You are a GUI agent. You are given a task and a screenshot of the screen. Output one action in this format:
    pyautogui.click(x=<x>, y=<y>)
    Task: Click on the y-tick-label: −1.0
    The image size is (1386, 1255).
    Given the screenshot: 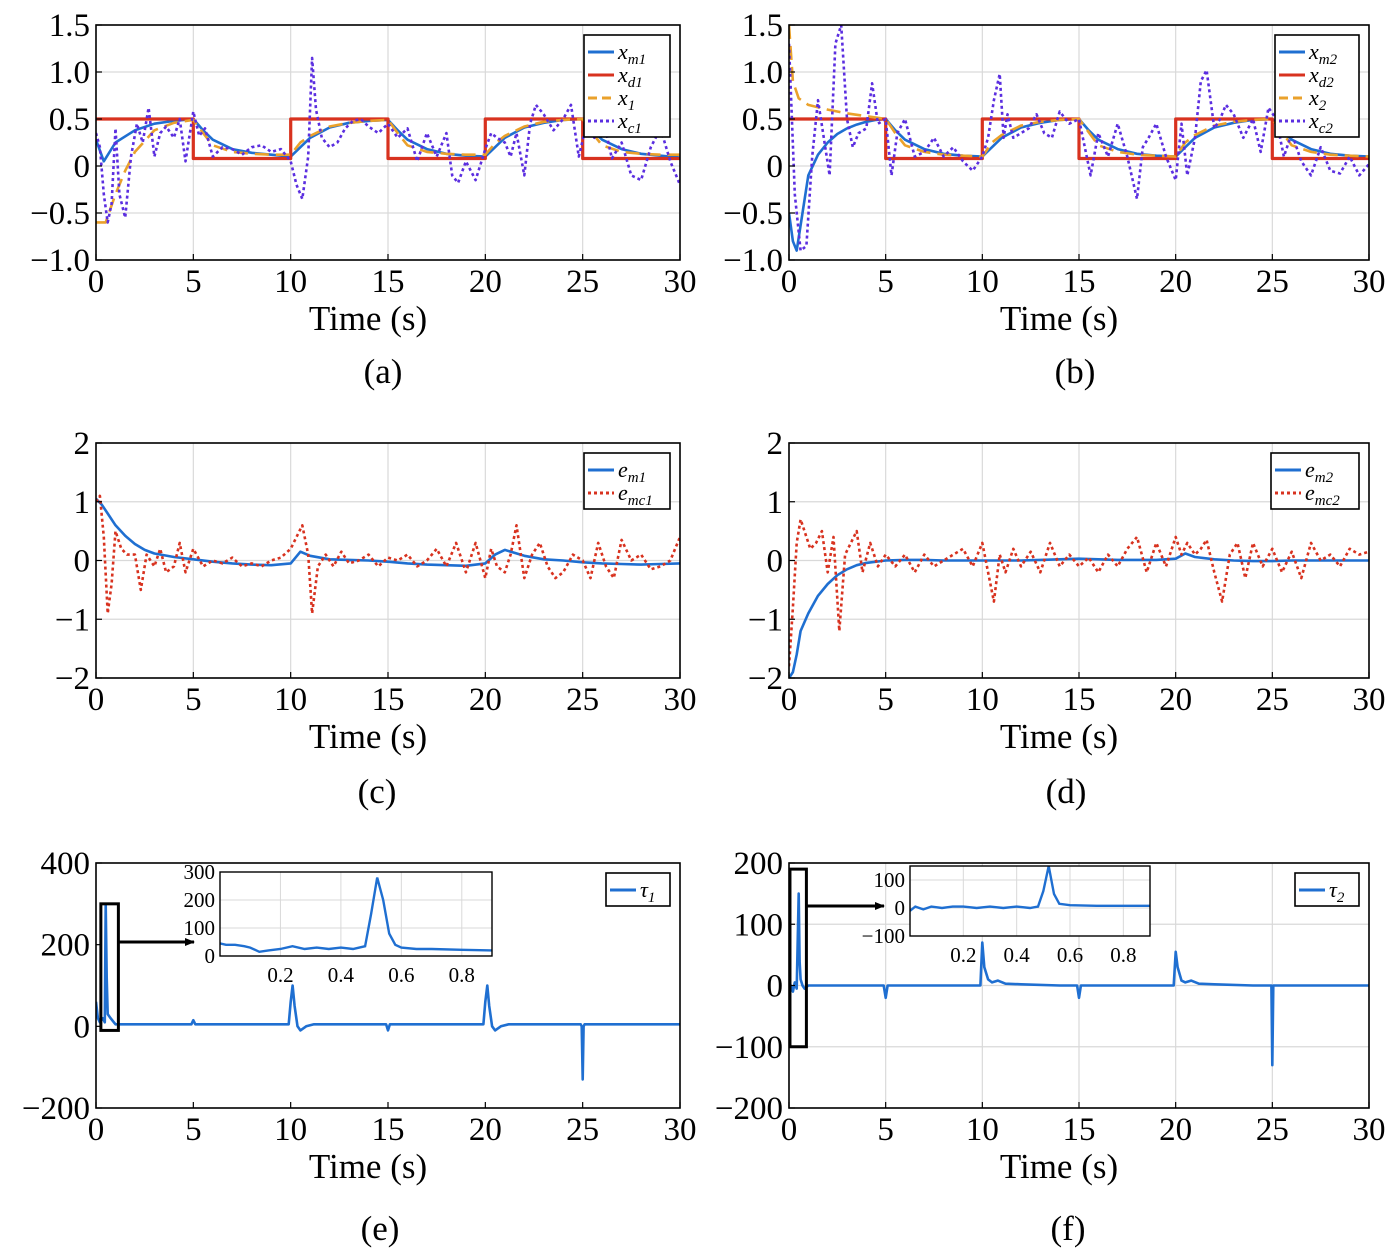 What is the action you would take?
    pyautogui.click(x=753, y=261)
    